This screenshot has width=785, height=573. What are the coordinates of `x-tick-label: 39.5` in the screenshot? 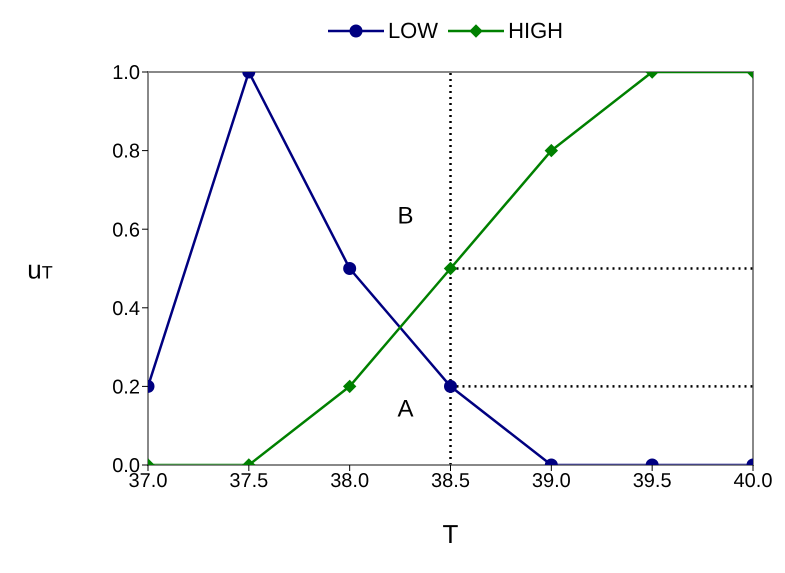 It's located at (652, 481).